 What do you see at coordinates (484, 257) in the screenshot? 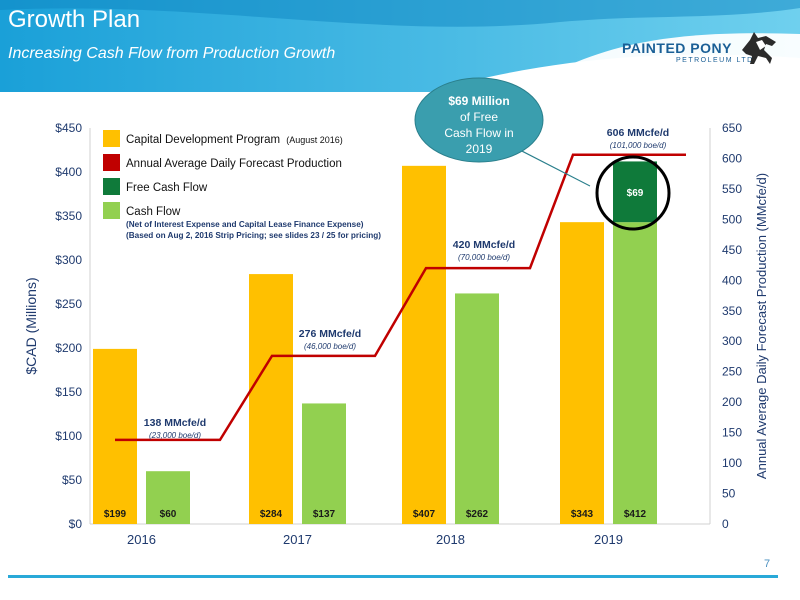
I see `production-sublabel: (70,000 boe/d)` at bounding box center [484, 257].